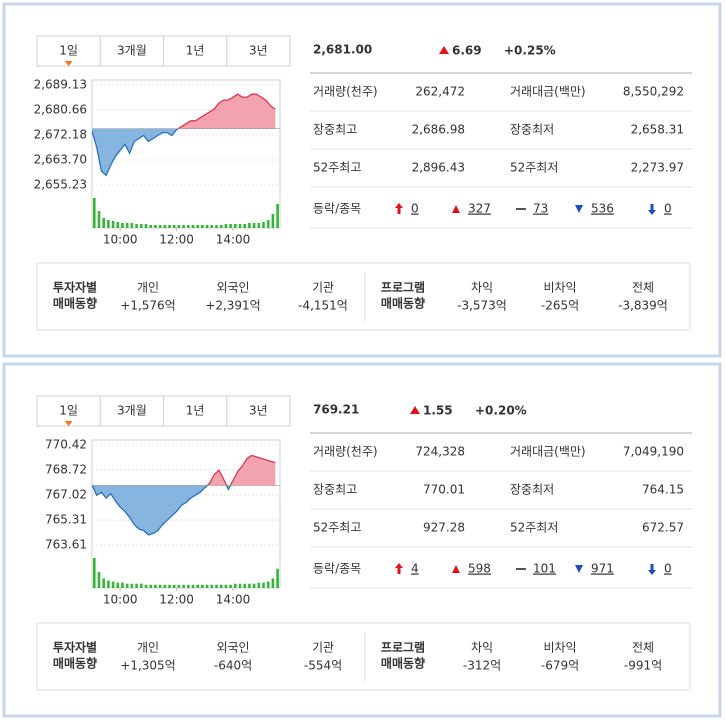 The width and height of the screenshot is (725, 722). I want to click on stat-label: 장중최저, so click(532, 130).